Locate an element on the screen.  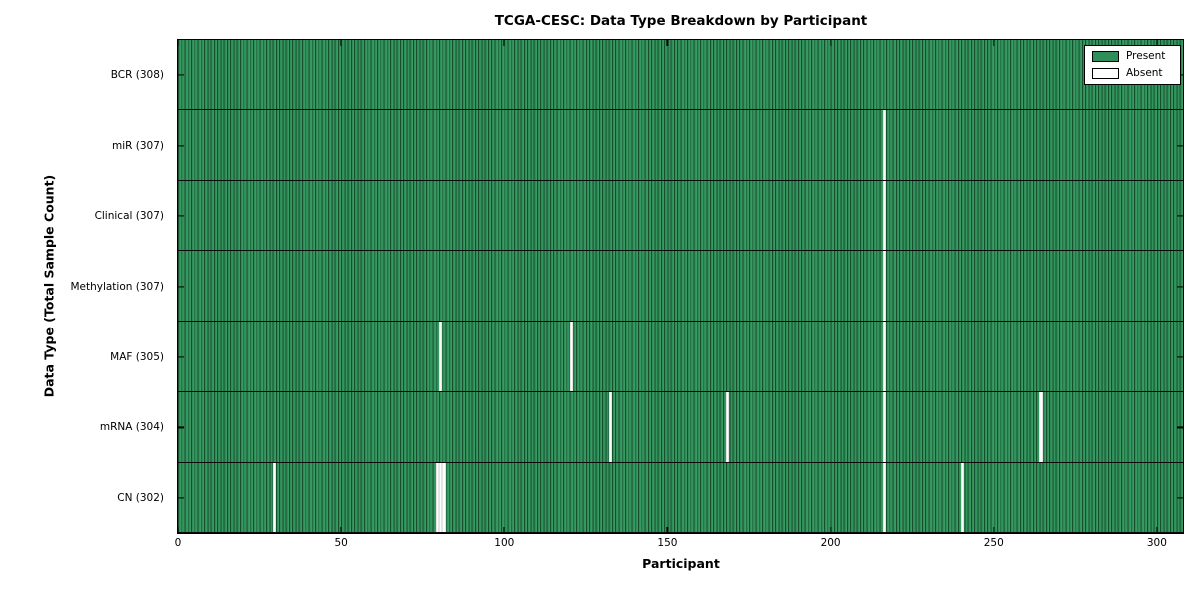
heatmap-row-mrna is located at coordinates (680, 427).